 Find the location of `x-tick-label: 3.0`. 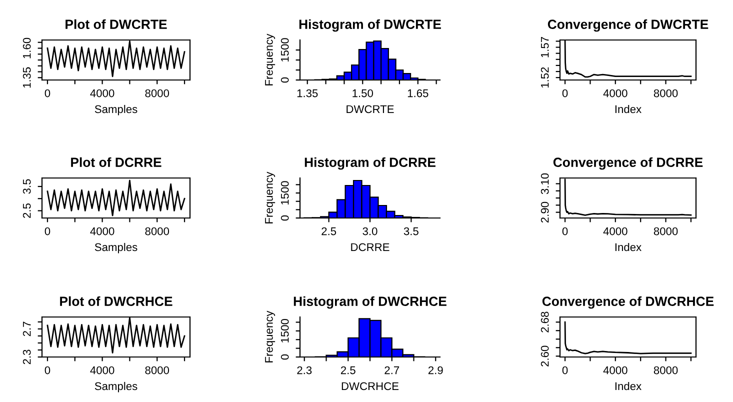

x-tick-label: 3.0 is located at coordinates (370, 231).